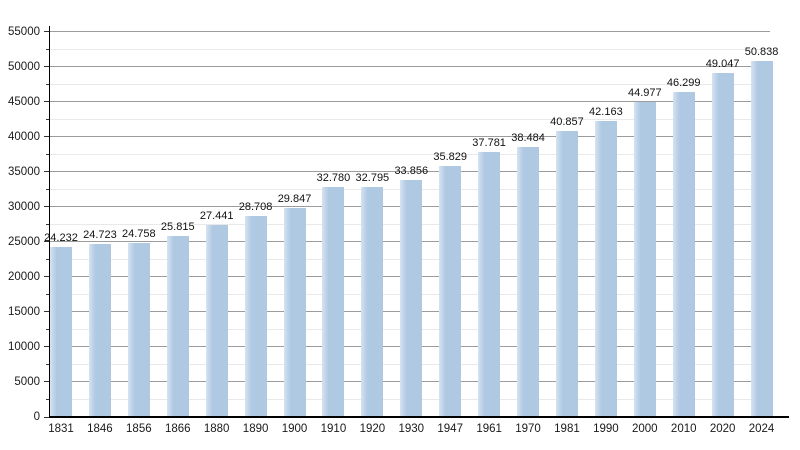 Image resolution: width=800 pixels, height=450 pixels. I want to click on y-tick-label: 25000, so click(24, 241).